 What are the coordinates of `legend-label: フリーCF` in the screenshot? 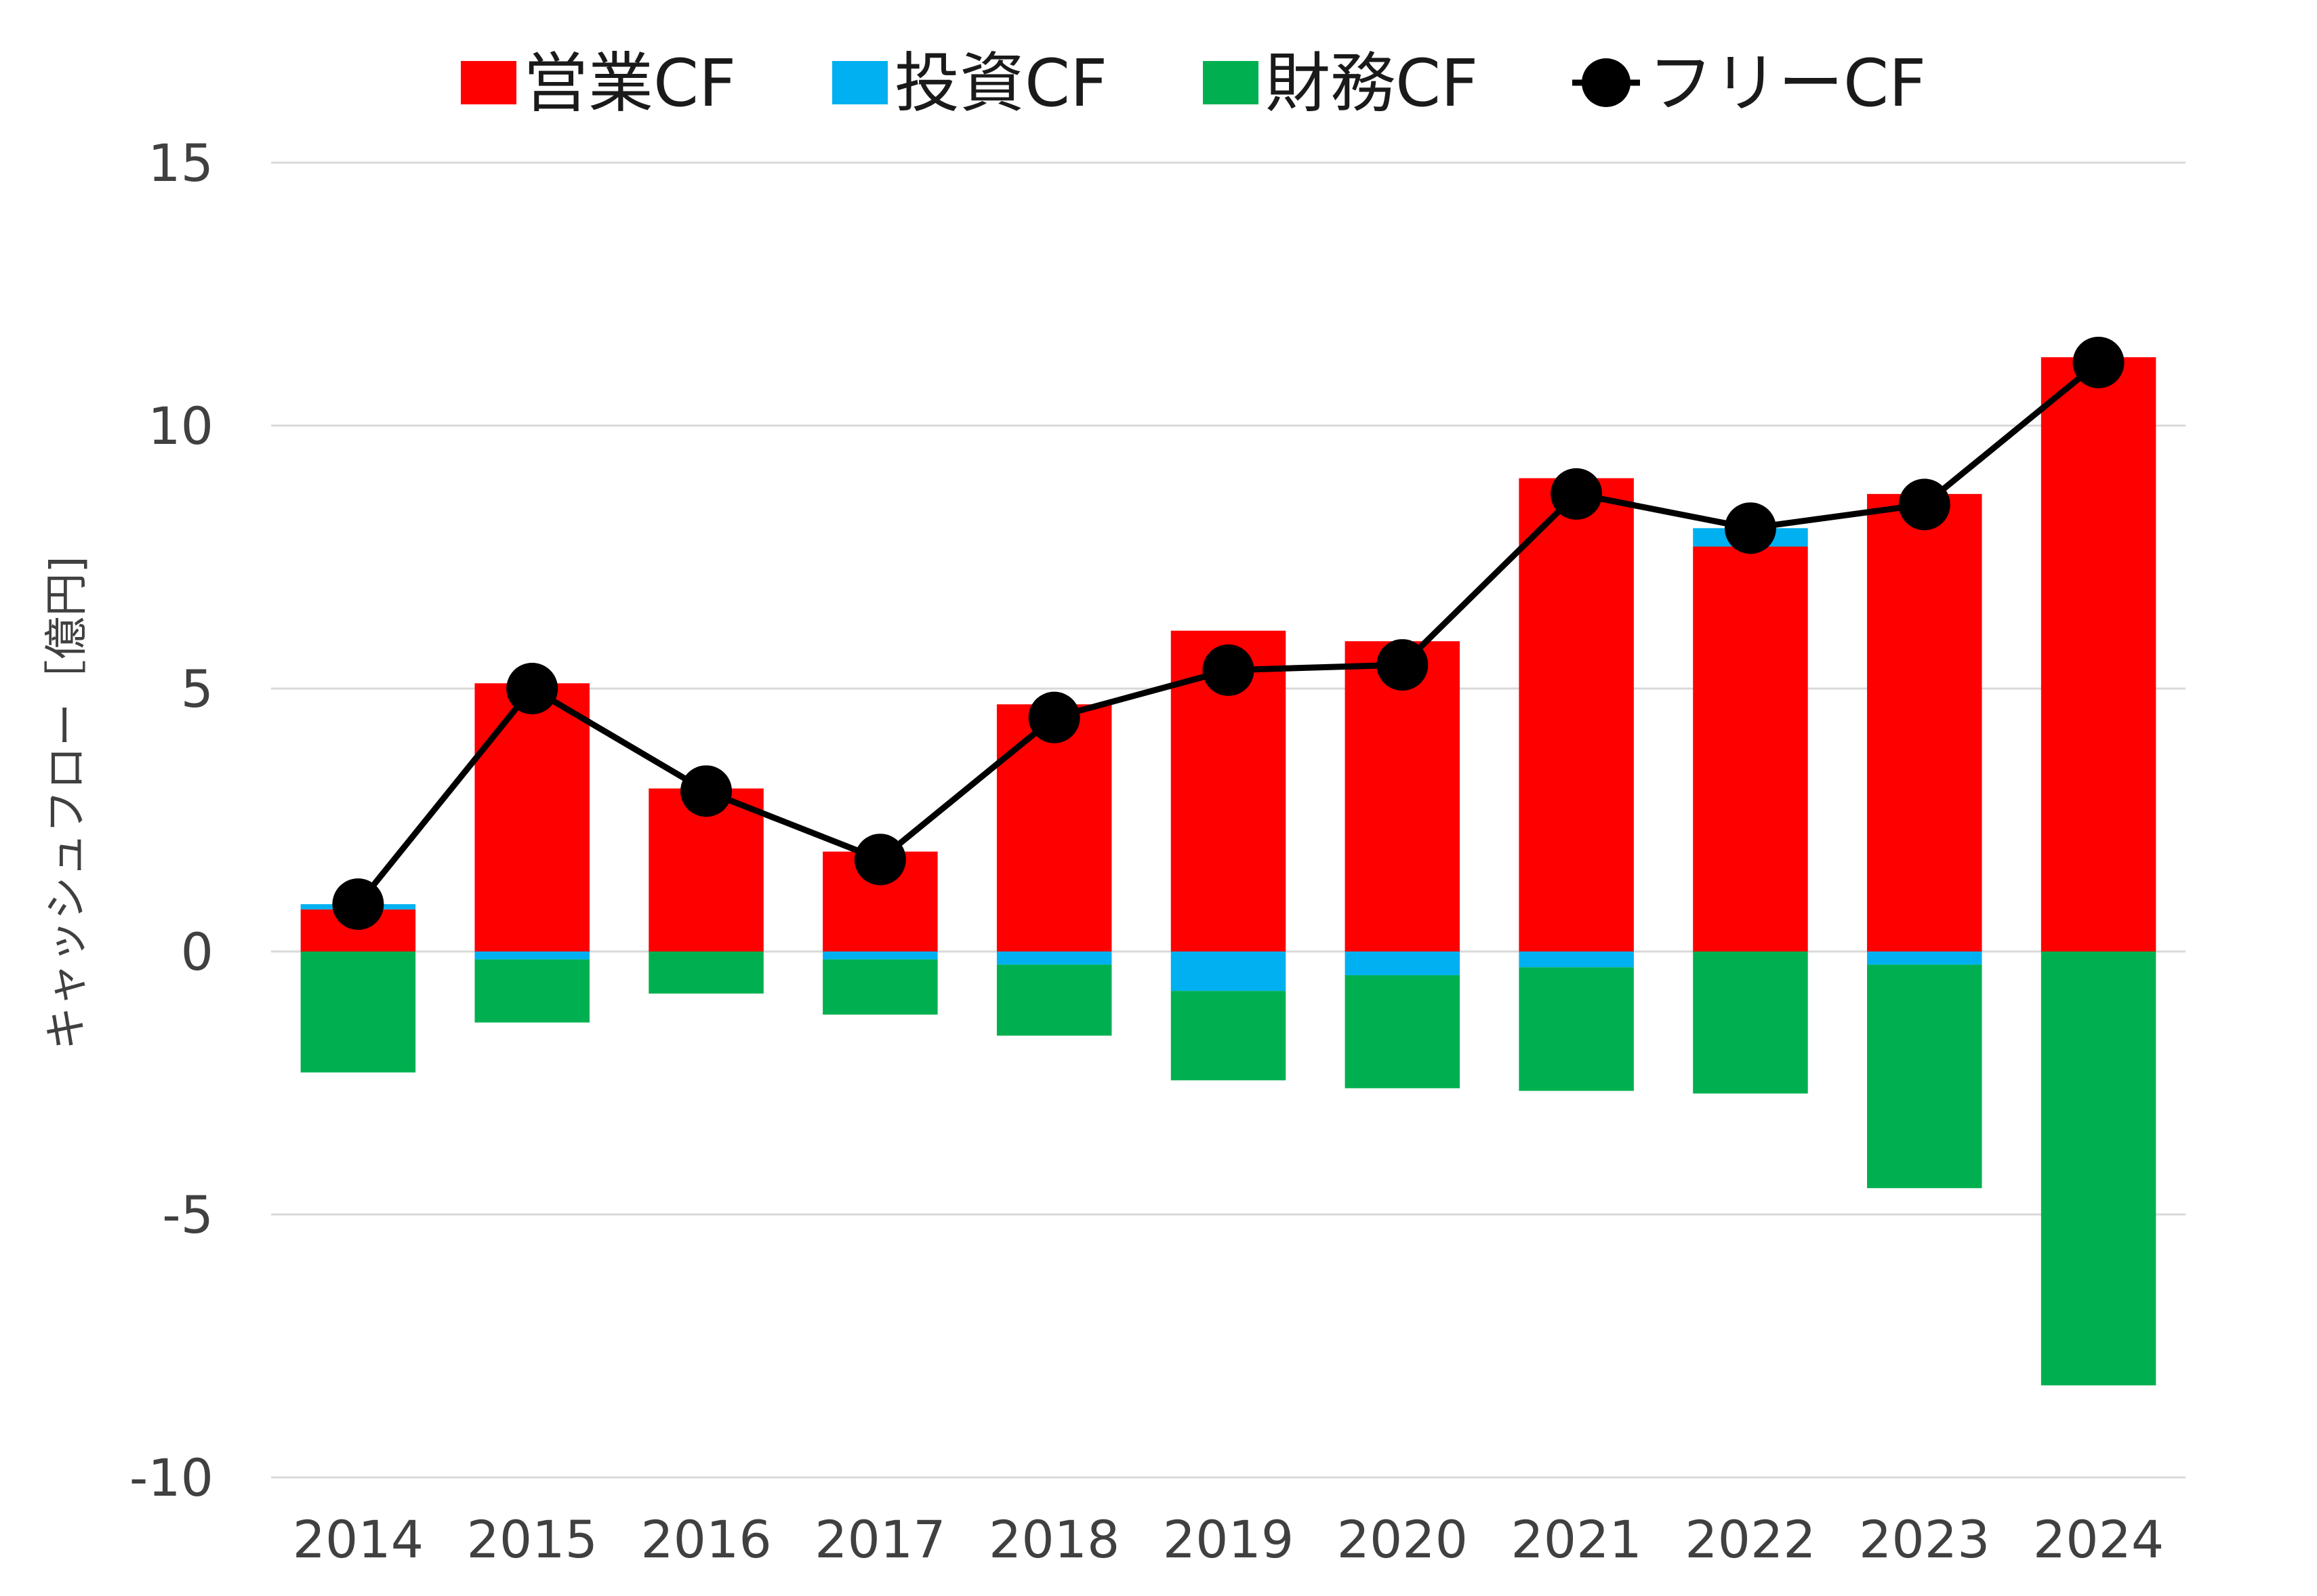 It's located at (1787, 83).